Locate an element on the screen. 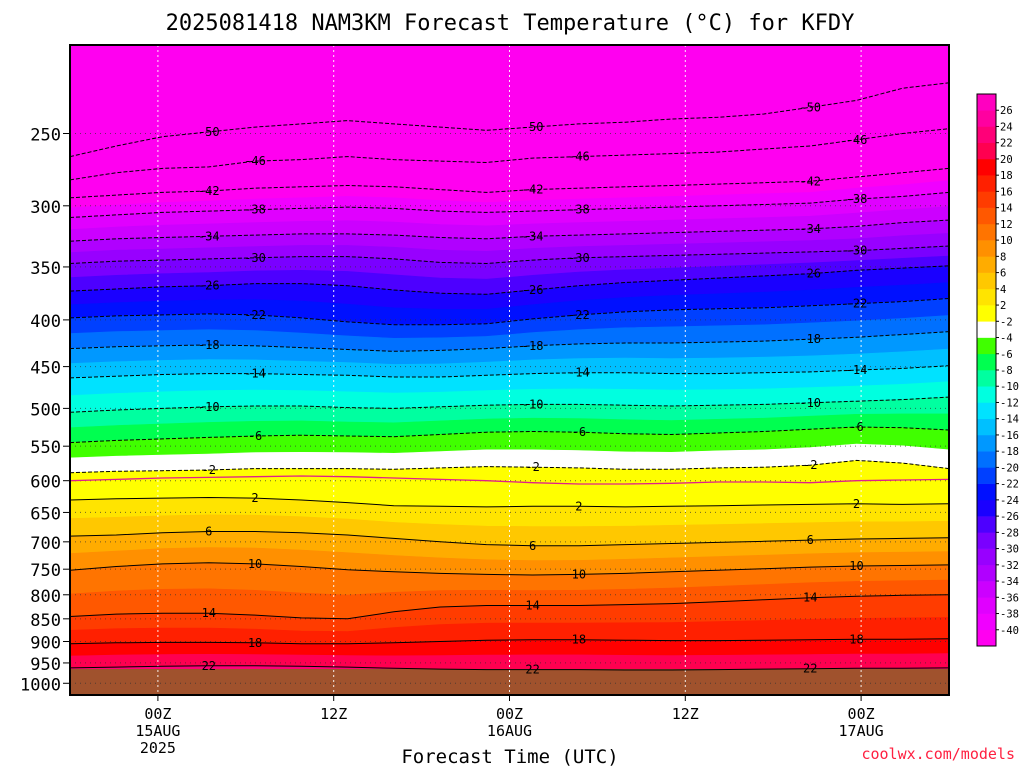 The image size is (1024, 772). isotherm-label: -30 is located at coordinates (857, 251).